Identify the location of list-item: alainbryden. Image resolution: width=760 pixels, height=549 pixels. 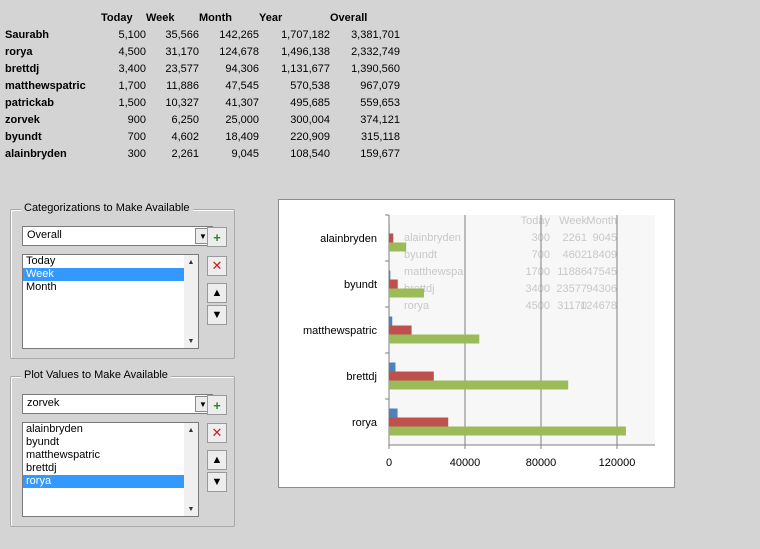
(54, 429).